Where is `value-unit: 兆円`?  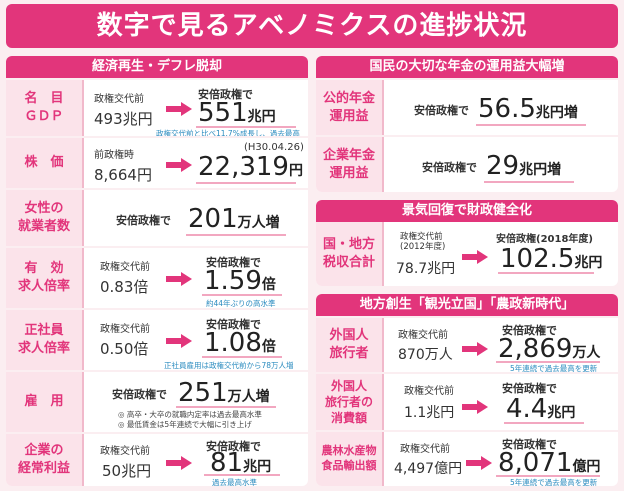
value-unit: 兆円 is located at coordinates (257, 467).